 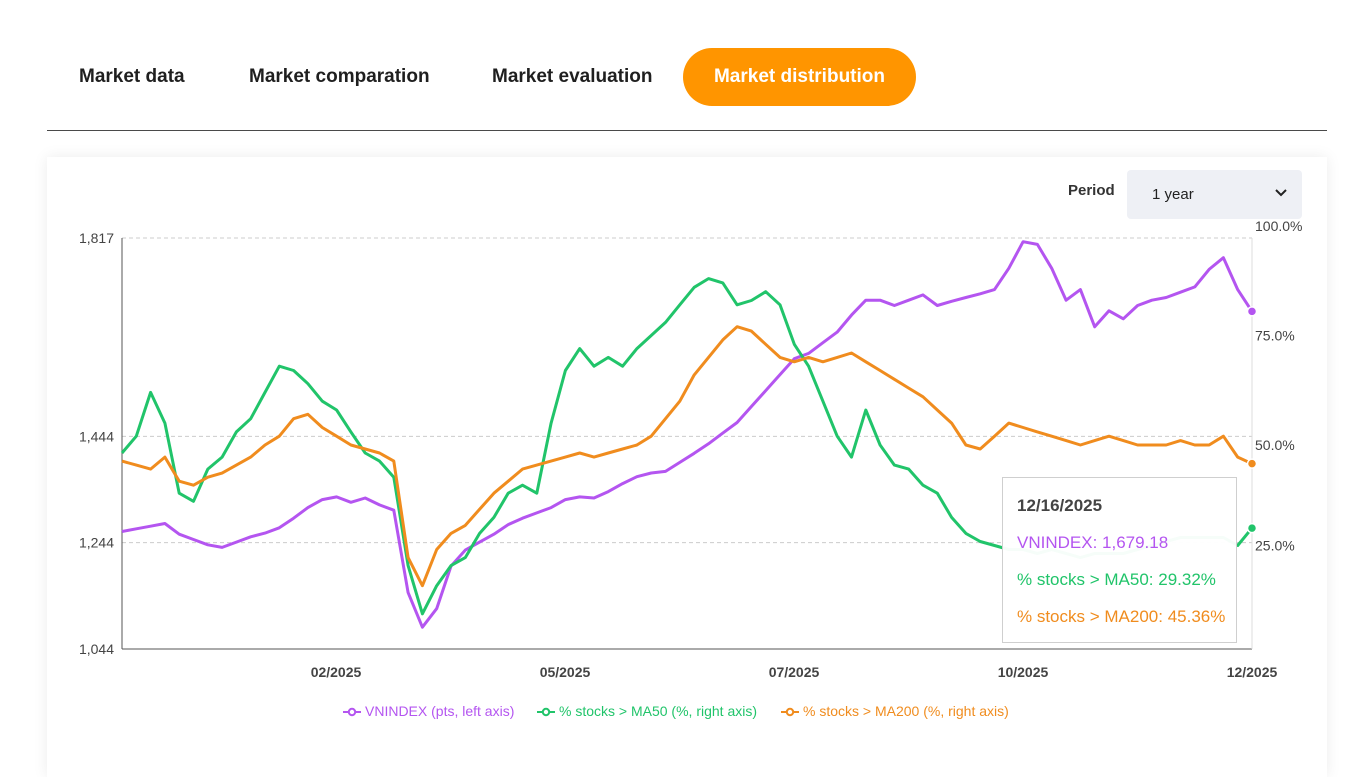 What do you see at coordinates (1173, 194) in the screenshot?
I see `period-select-value: 1 year` at bounding box center [1173, 194].